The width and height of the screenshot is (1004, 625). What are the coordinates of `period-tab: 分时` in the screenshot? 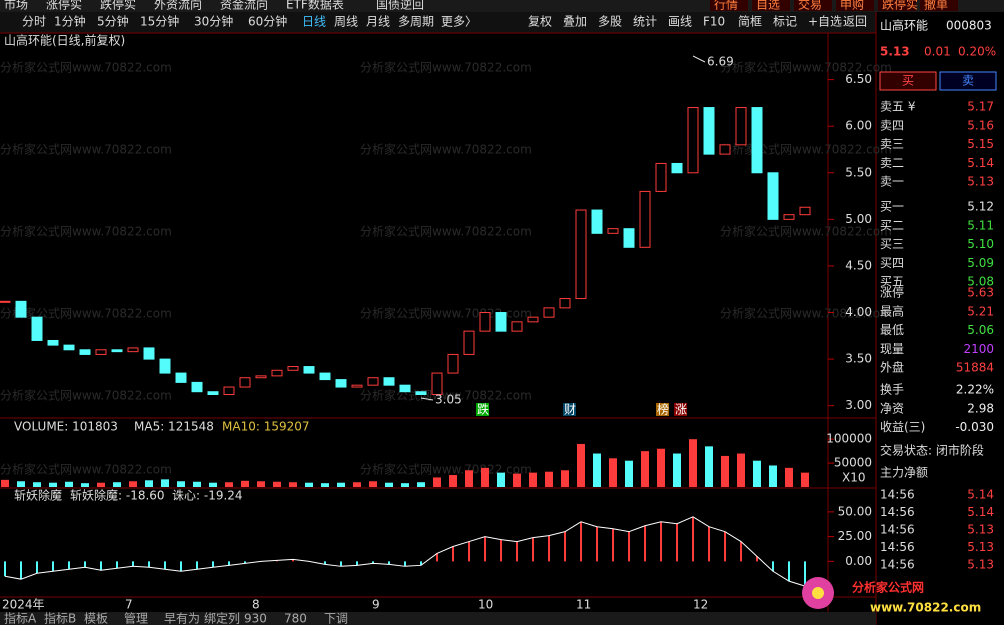 It's located at (34, 22).